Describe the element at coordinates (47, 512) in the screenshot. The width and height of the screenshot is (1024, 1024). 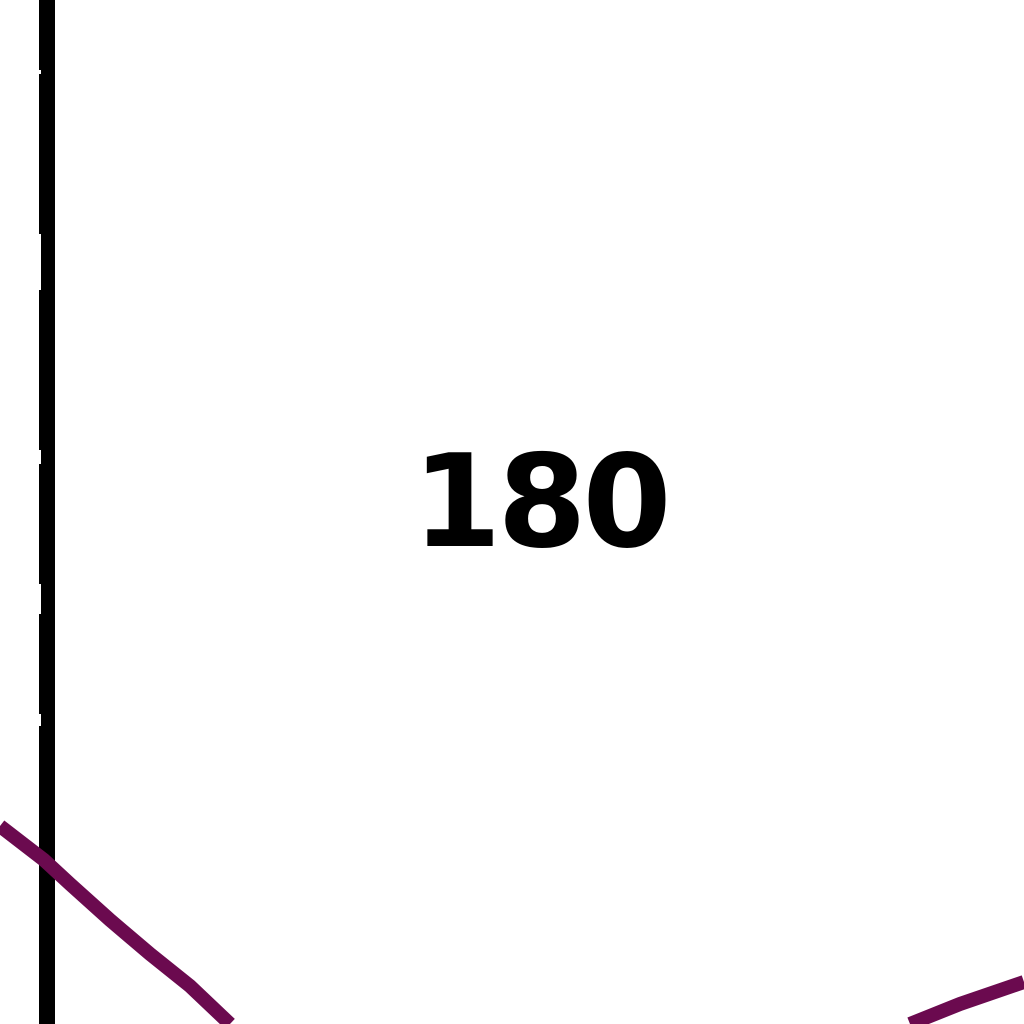
I see `vertical-boundary-line` at that location.